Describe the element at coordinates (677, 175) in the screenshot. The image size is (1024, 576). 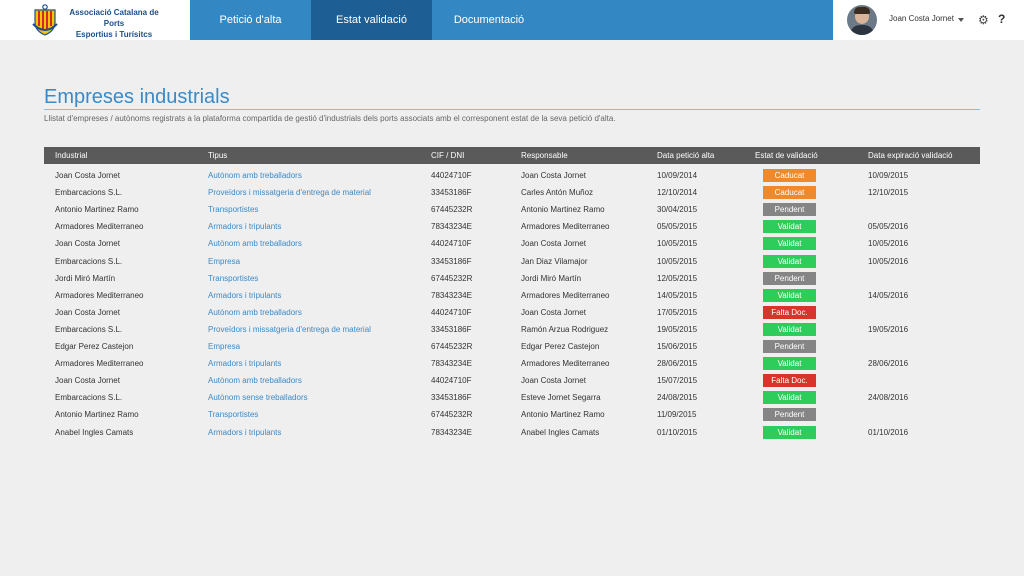
I see `cell-data-peticio: 10/09/2014` at that location.